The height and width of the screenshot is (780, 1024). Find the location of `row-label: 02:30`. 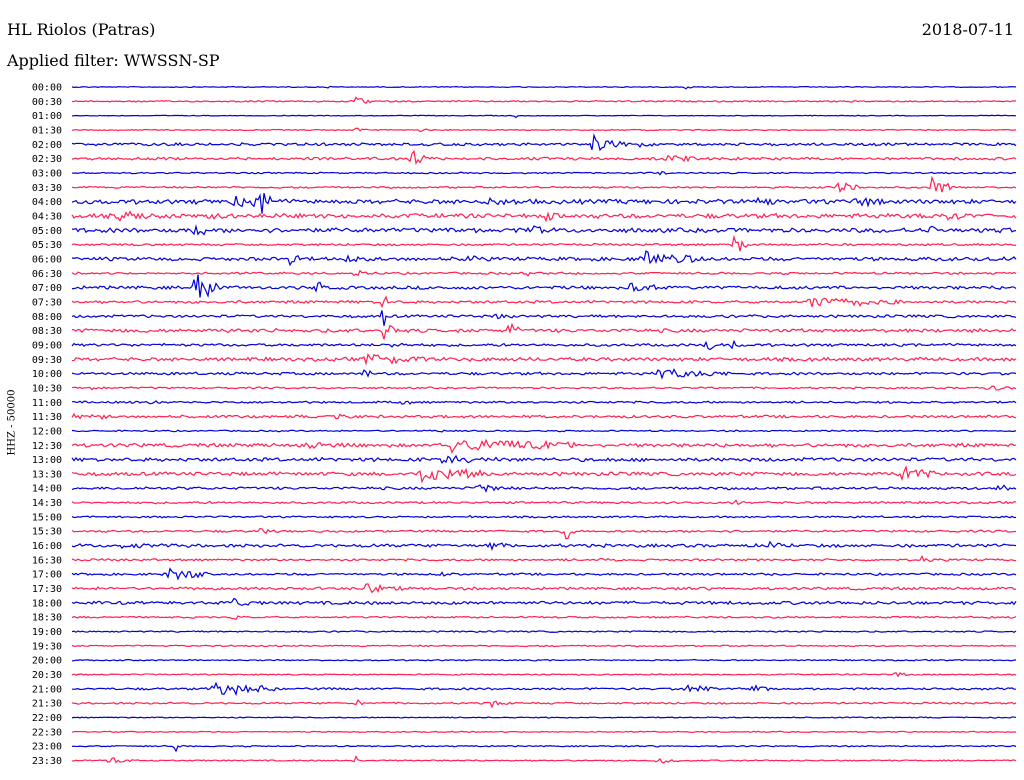

row-label: 02:30 is located at coordinates (47, 159).